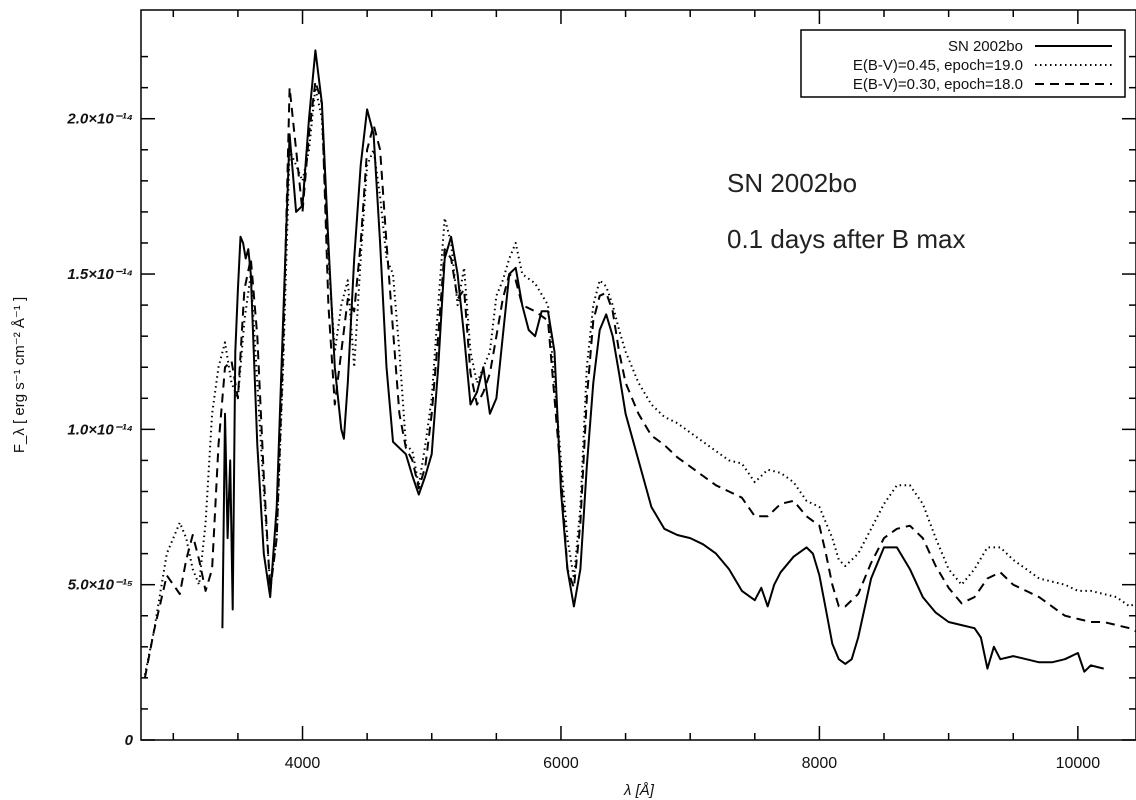 The width and height of the screenshot is (1136, 800). What do you see at coordinates (985, 46) in the screenshot?
I see `legend-label-sn2002bo: SN 2002bo` at bounding box center [985, 46].